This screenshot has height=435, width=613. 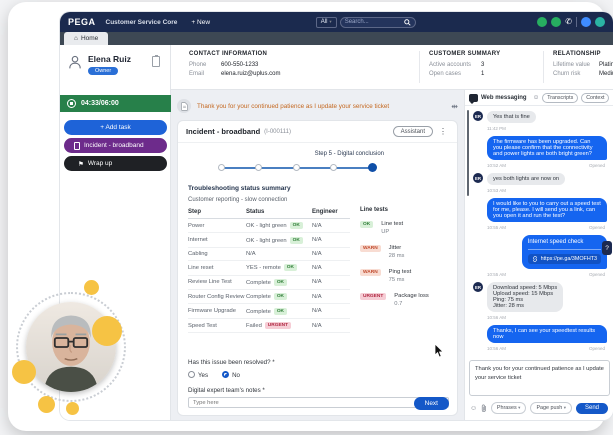 What do you see at coordinates (454, 106) in the screenshot?
I see `expand-icon: ⇹` at bounding box center [454, 106].